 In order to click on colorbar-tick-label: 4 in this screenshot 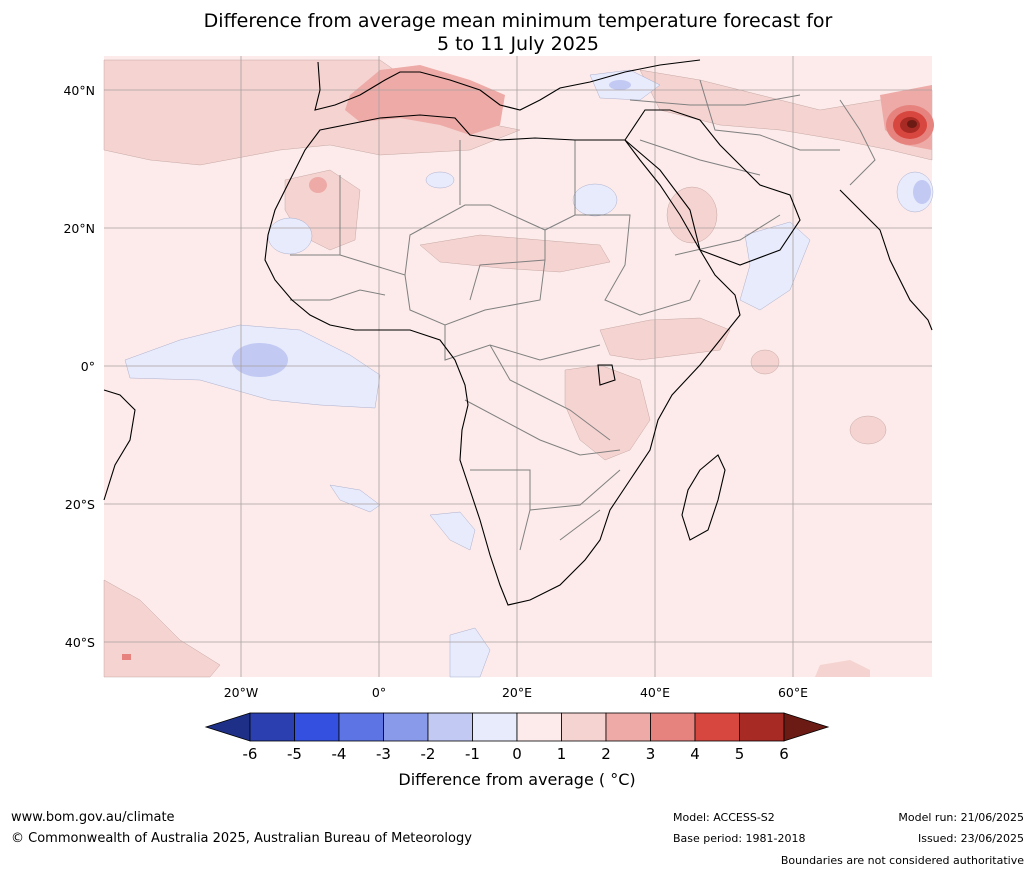, I will do `click(695, 754)`.